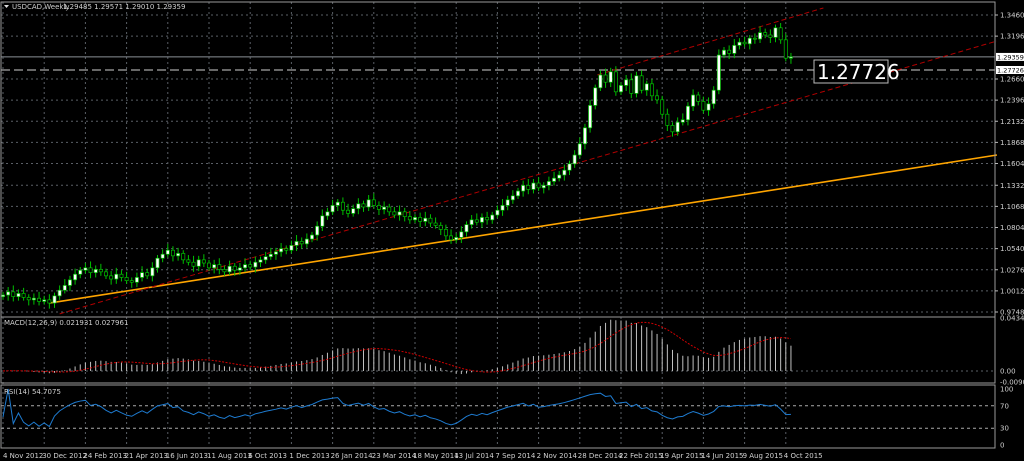 This screenshot has height=461, width=1024. Describe the element at coordinates (856, 71) in the screenshot. I see `price-line-label: 1.27726` at that location.